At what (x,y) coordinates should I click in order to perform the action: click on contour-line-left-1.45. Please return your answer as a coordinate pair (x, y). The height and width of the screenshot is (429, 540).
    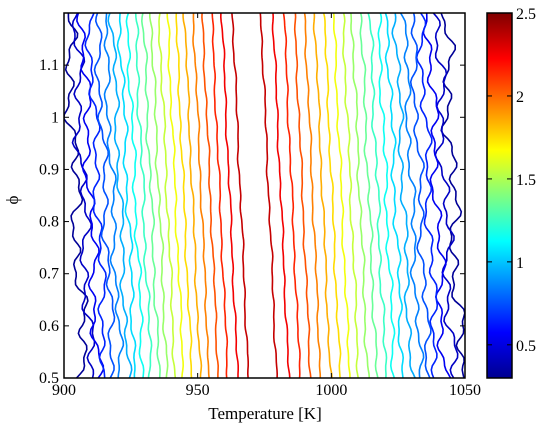
    Looking at the image, I should click on (159, 195).